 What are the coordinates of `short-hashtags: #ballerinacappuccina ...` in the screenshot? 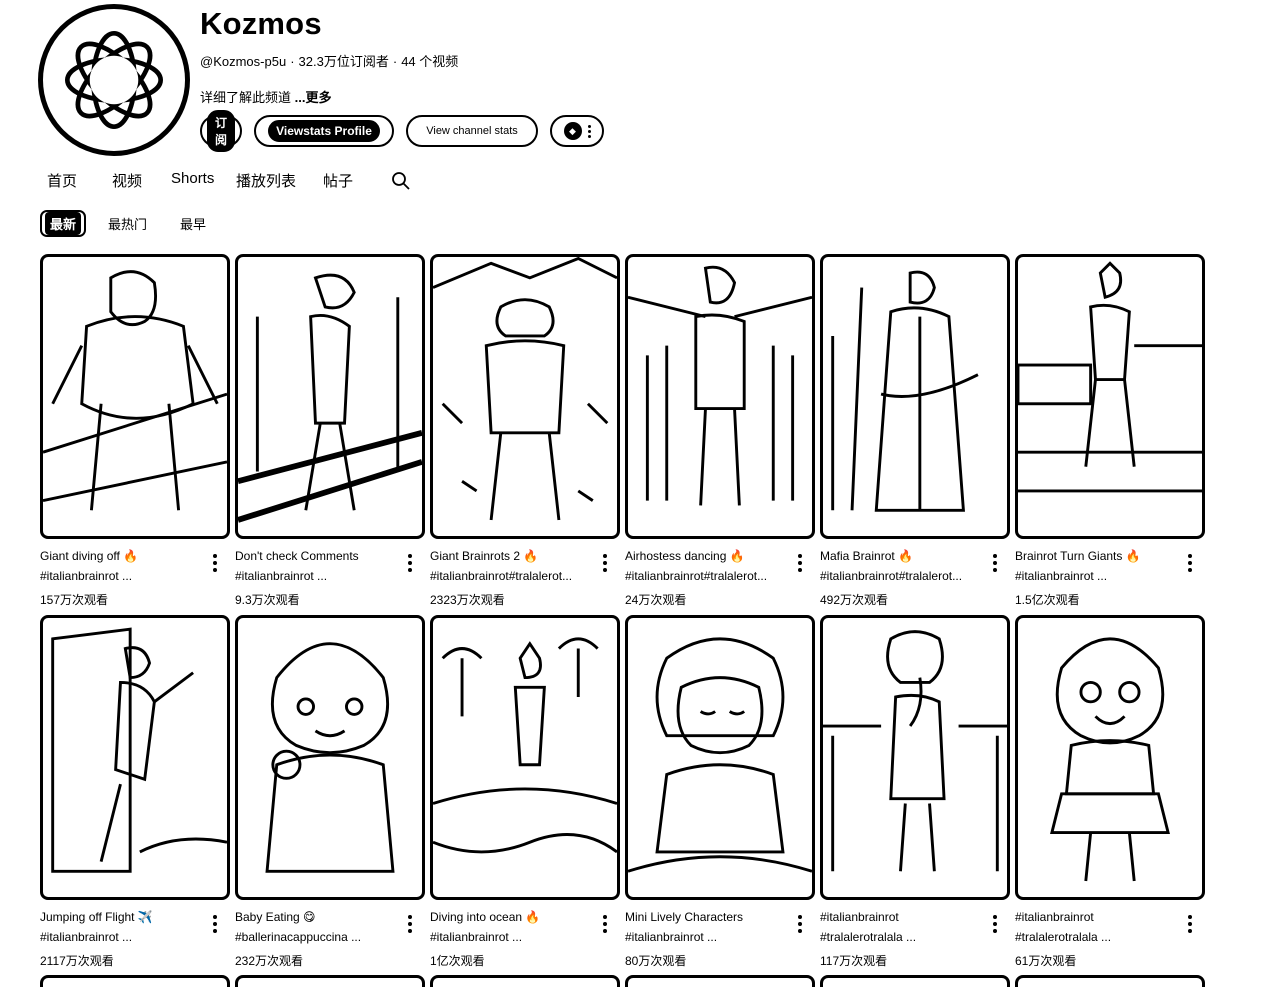 It's located at (298, 937).